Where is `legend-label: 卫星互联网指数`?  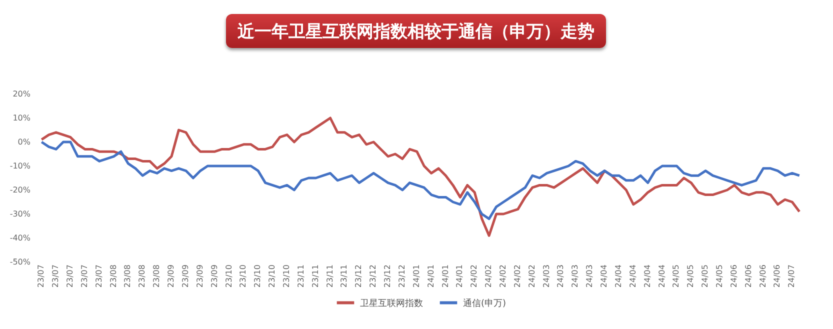 legend-label: 卫星互联网指数 is located at coordinates (391, 303).